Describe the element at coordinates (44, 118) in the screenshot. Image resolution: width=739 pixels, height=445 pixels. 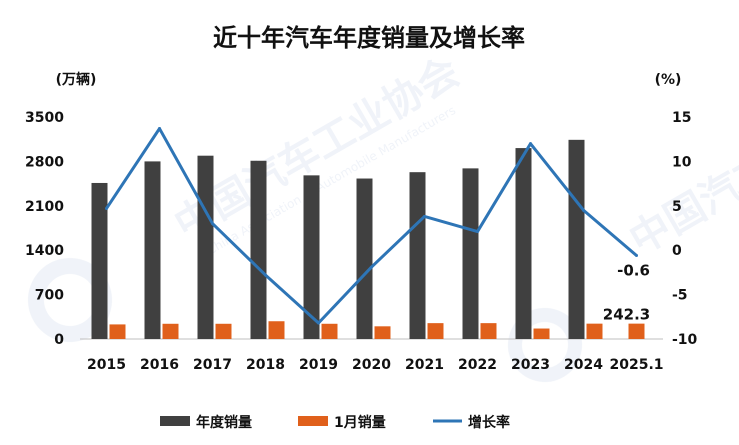
I see `left-tick-label: 3500` at that location.